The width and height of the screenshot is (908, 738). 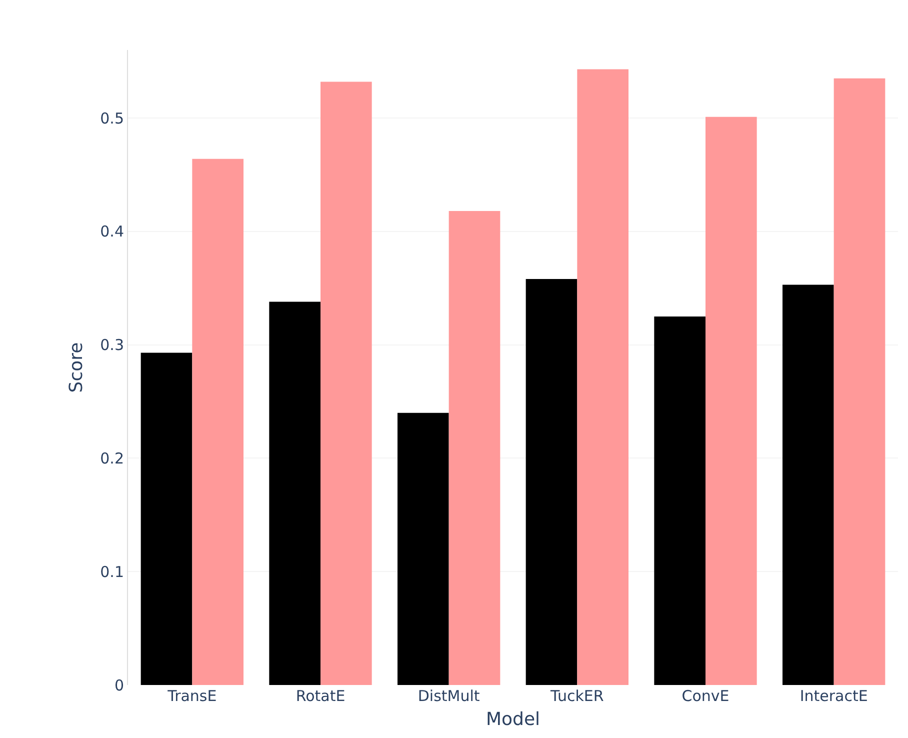 I want to click on y-axis-title: Score, so click(x=76, y=367).